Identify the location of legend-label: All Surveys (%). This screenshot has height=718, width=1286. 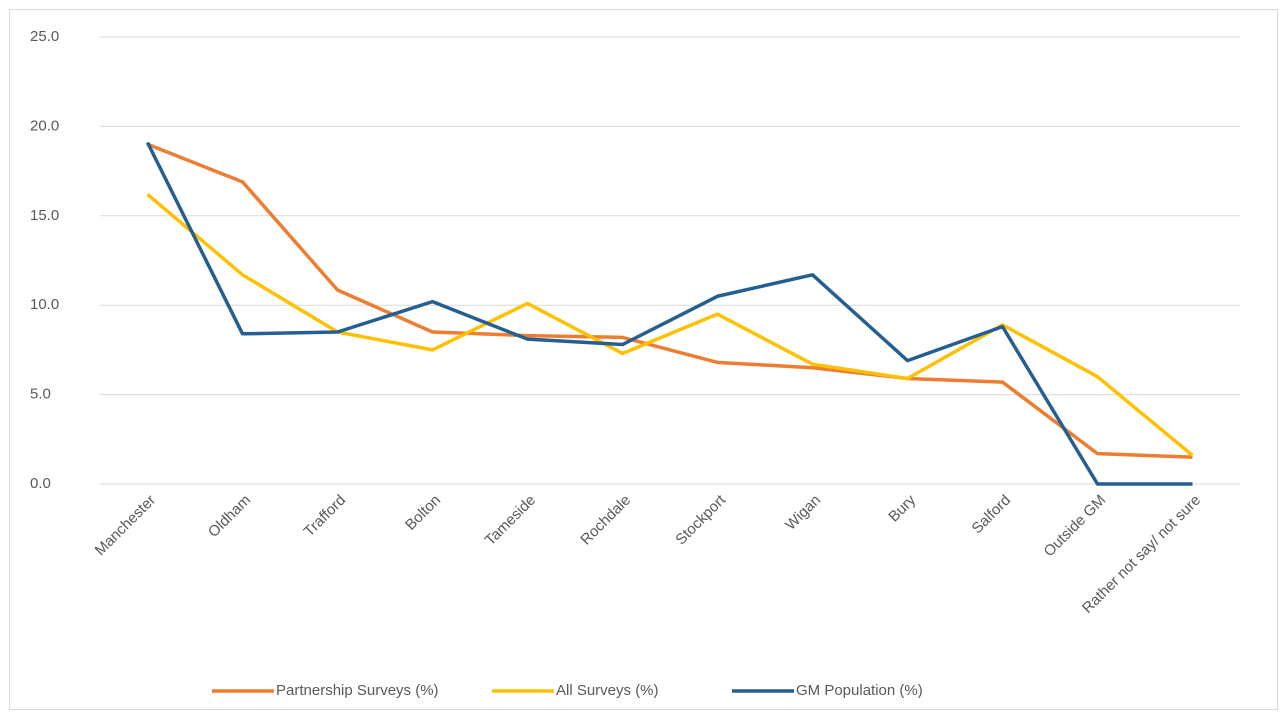
(607, 690).